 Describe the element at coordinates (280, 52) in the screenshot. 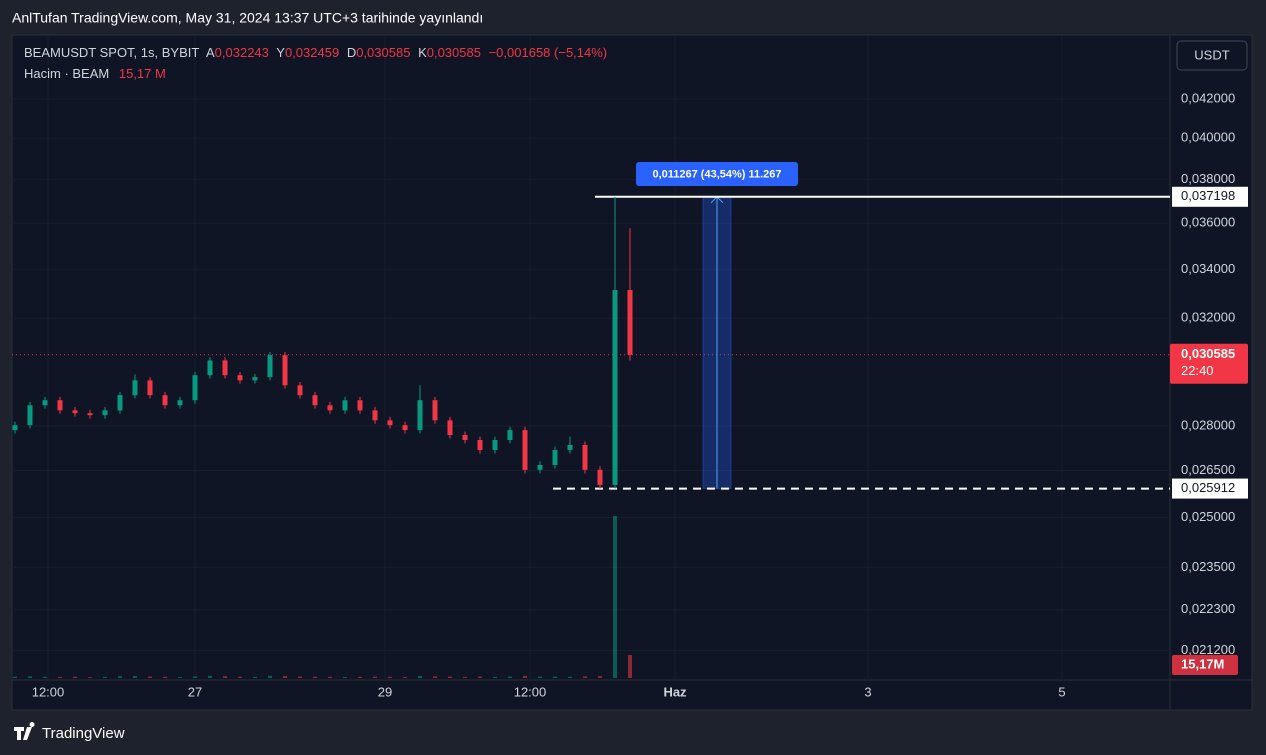

I see `key: Y` at that location.